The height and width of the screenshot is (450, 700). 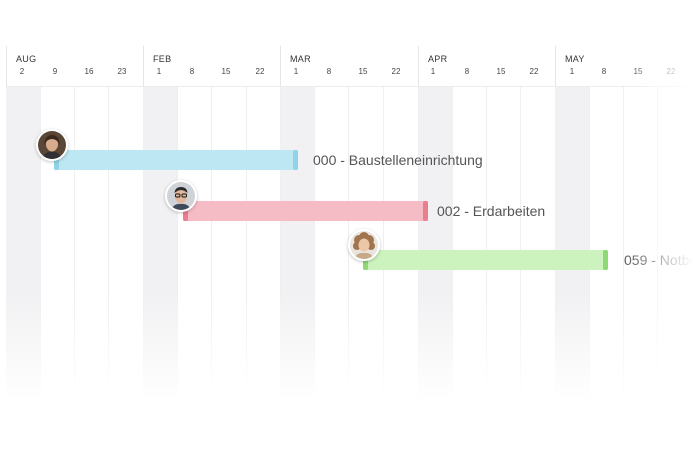 What do you see at coordinates (181, 196) in the screenshot?
I see `man-glasses-avatar` at bounding box center [181, 196].